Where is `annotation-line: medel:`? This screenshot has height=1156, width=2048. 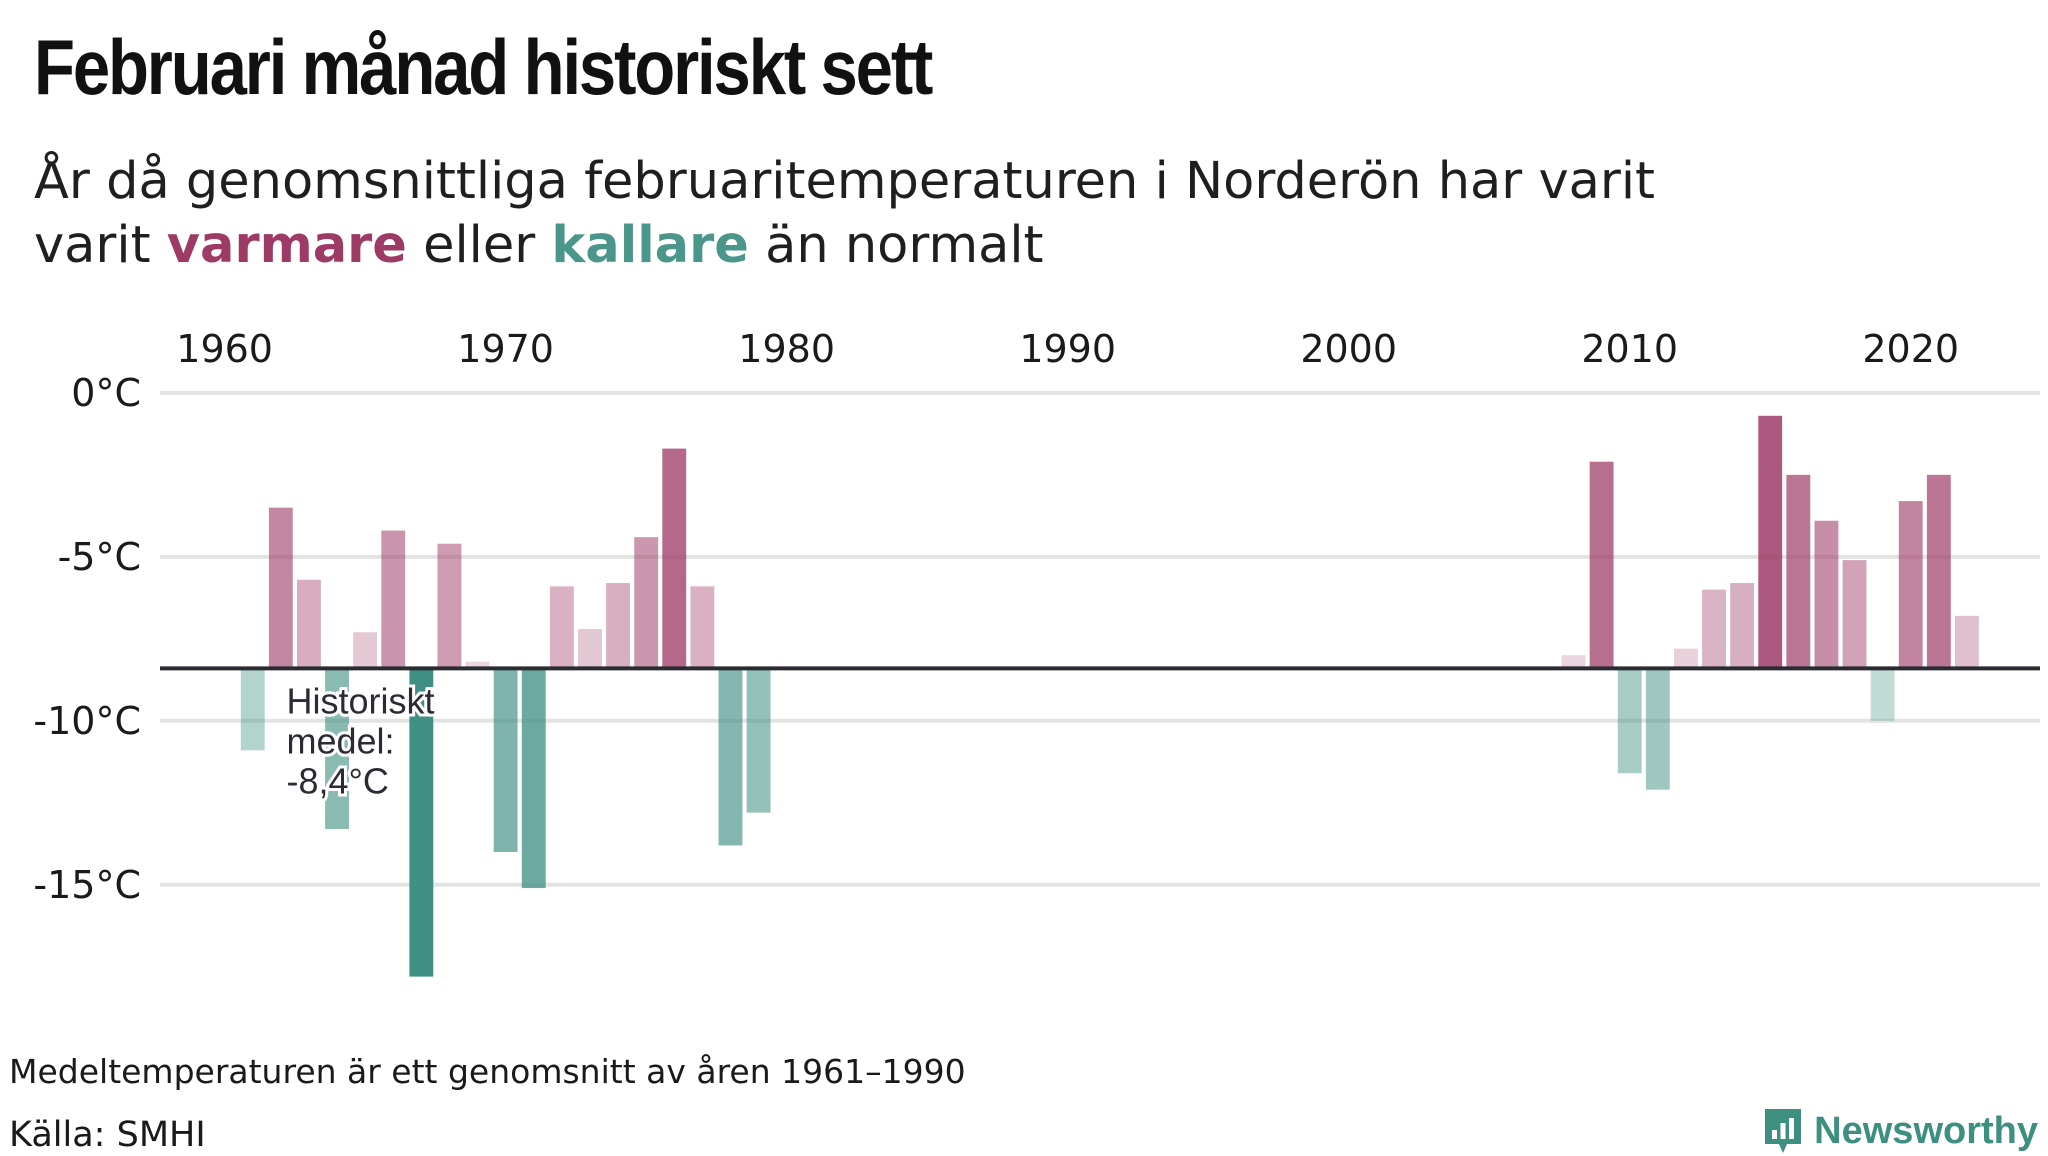 annotation-line: medel: is located at coordinates (340, 740).